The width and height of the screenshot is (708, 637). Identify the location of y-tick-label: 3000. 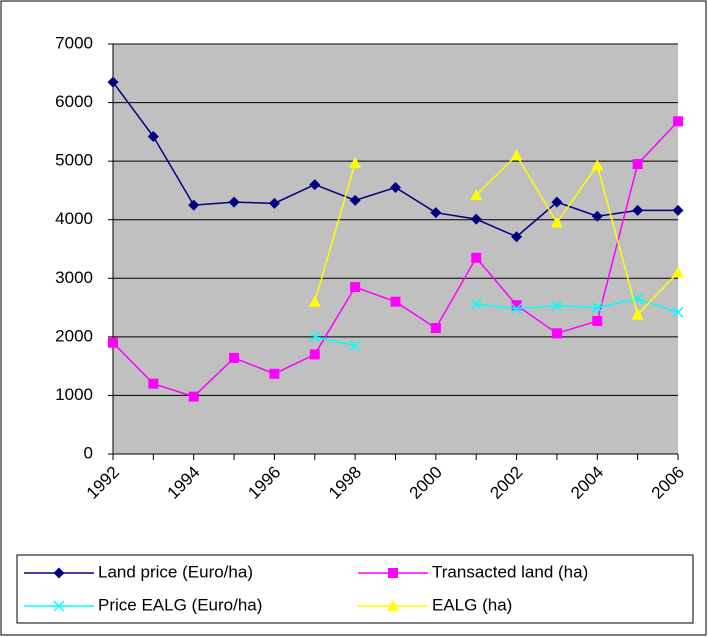
(74, 277).